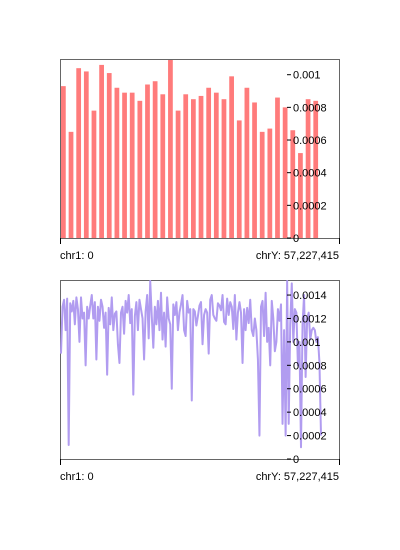  Describe the element at coordinates (310, 296) in the screenshot. I see `line-y-tick-label: 0.0014` at that location.